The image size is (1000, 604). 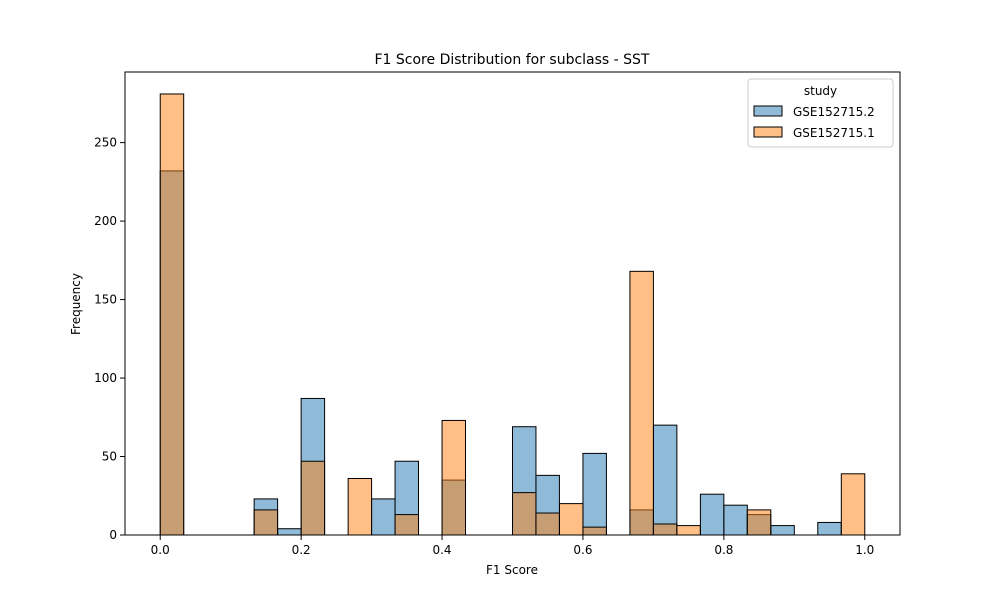 What do you see at coordinates (864, 550) in the screenshot?
I see `x-tick-label: 1.0` at bounding box center [864, 550].